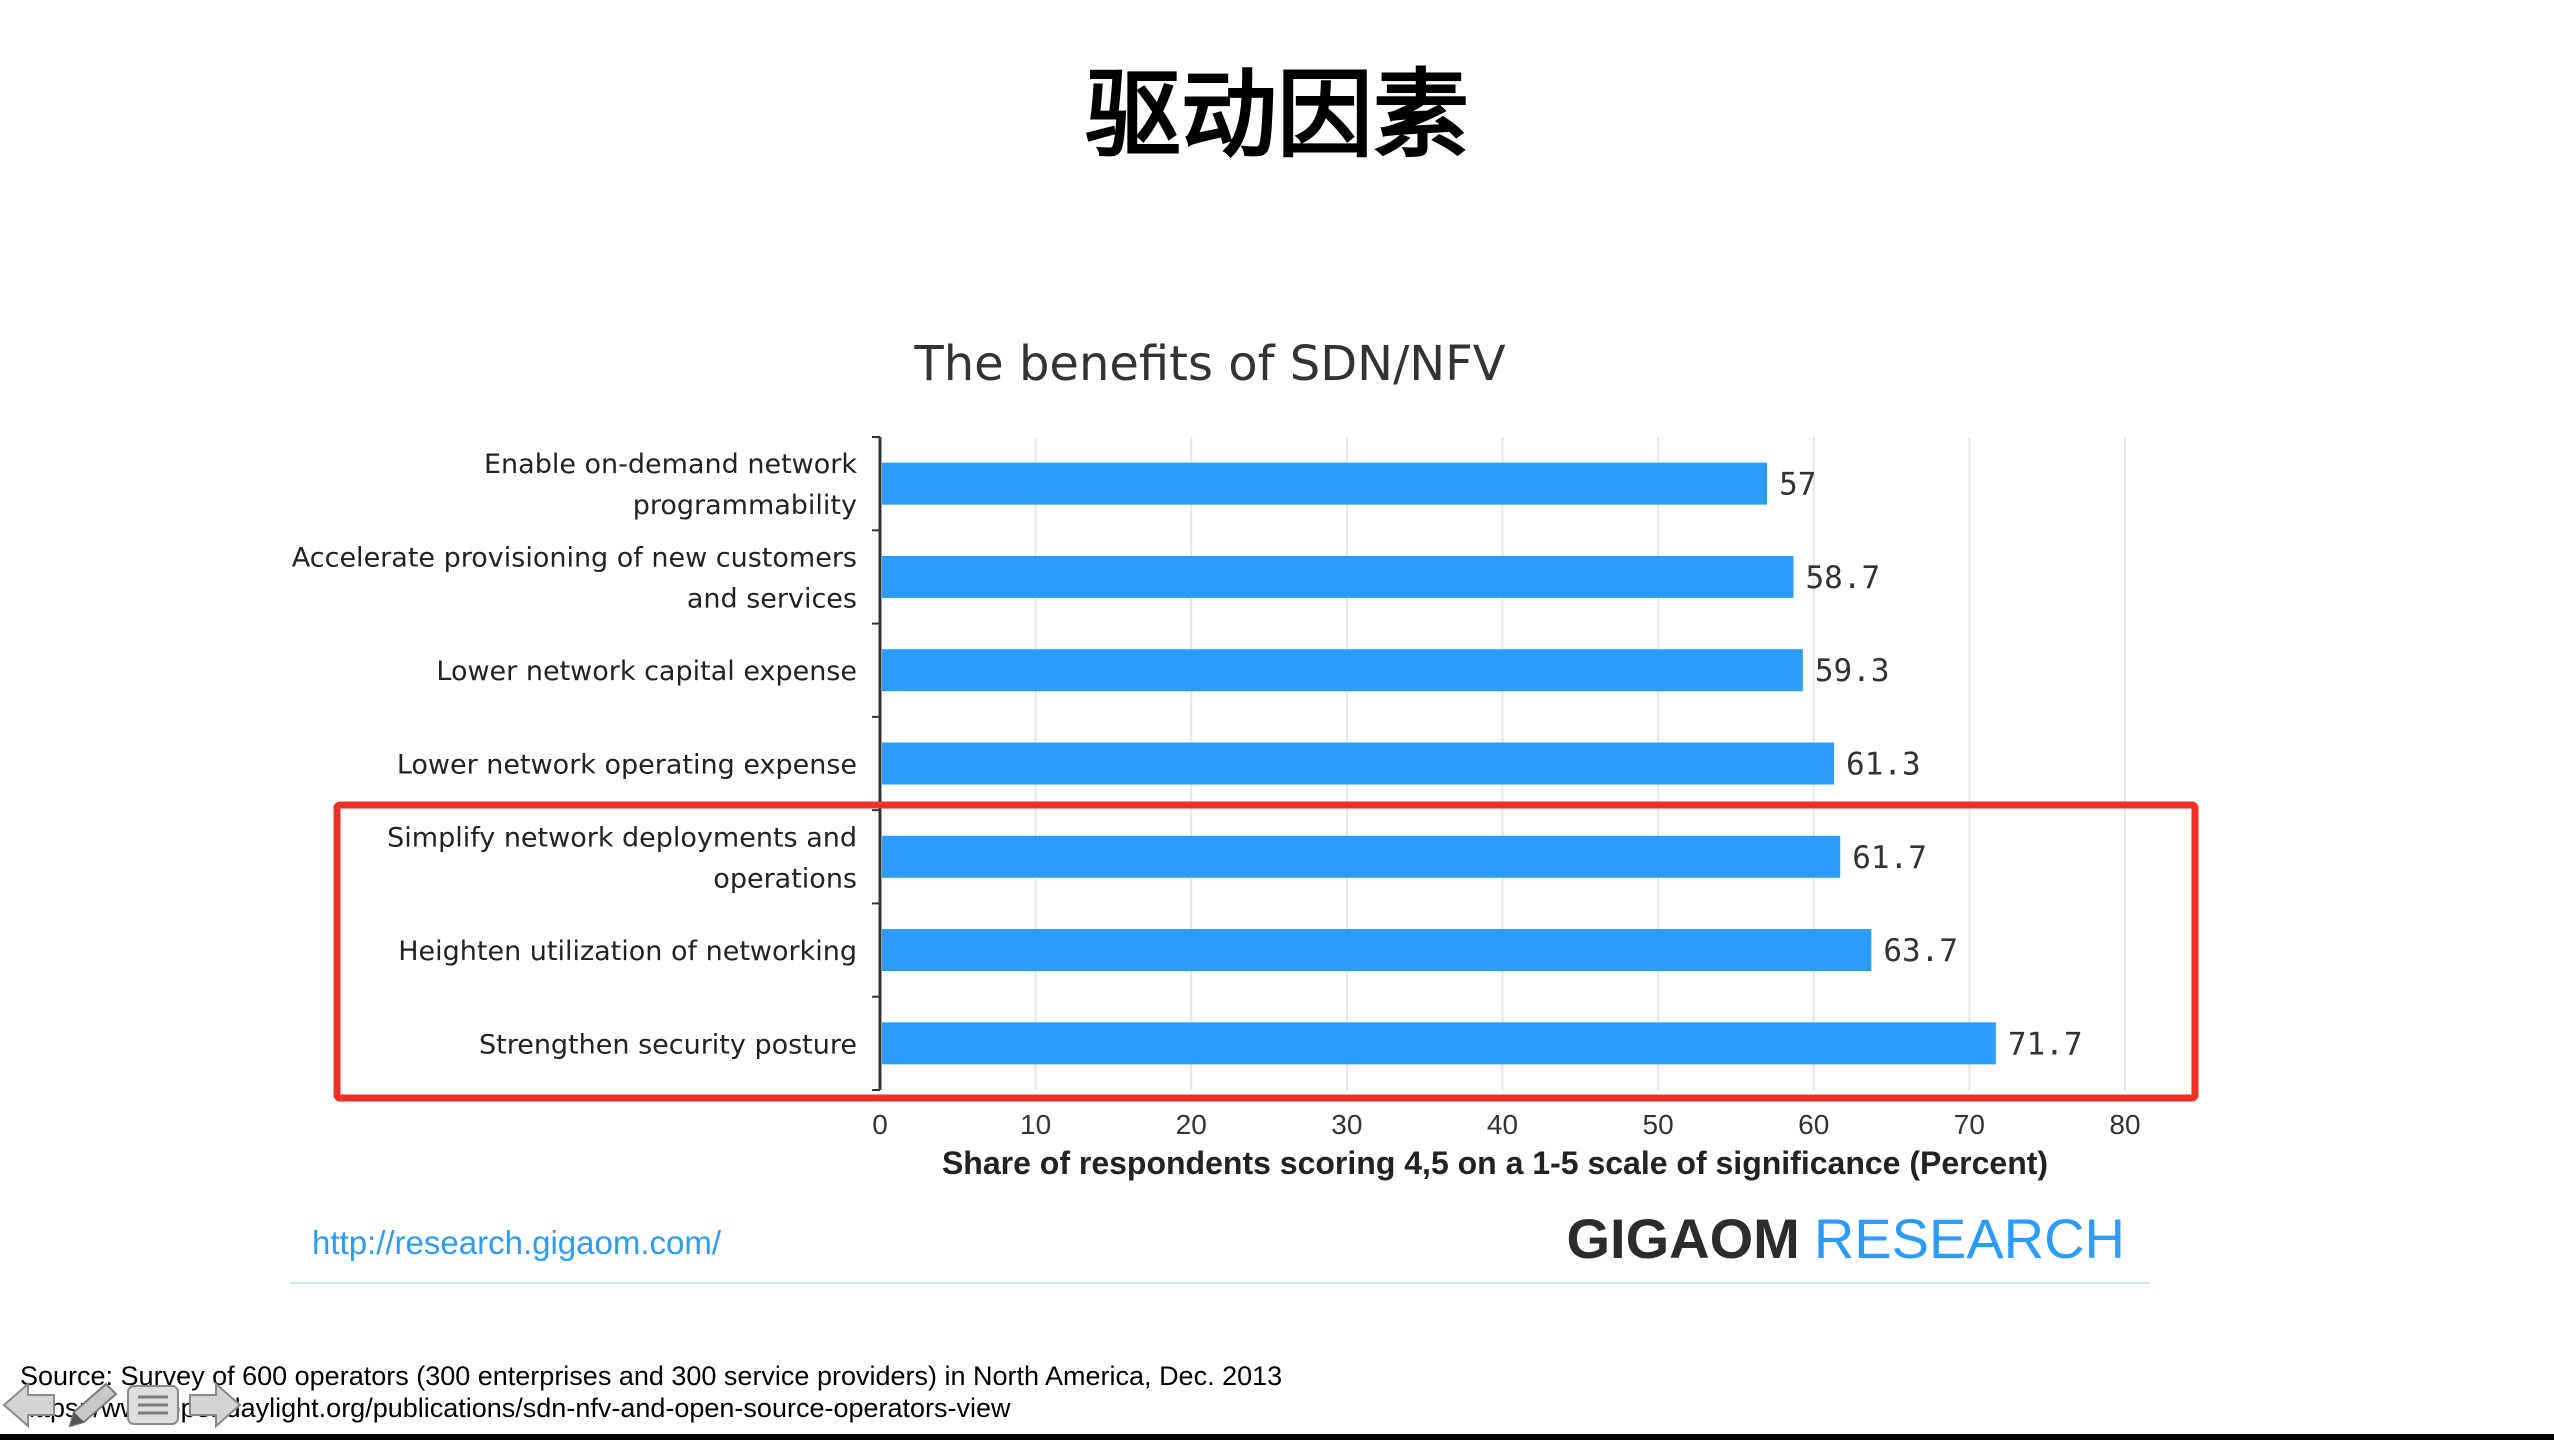  What do you see at coordinates (1889, 858) in the screenshot?
I see `data-label: 61.7` at bounding box center [1889, 858].